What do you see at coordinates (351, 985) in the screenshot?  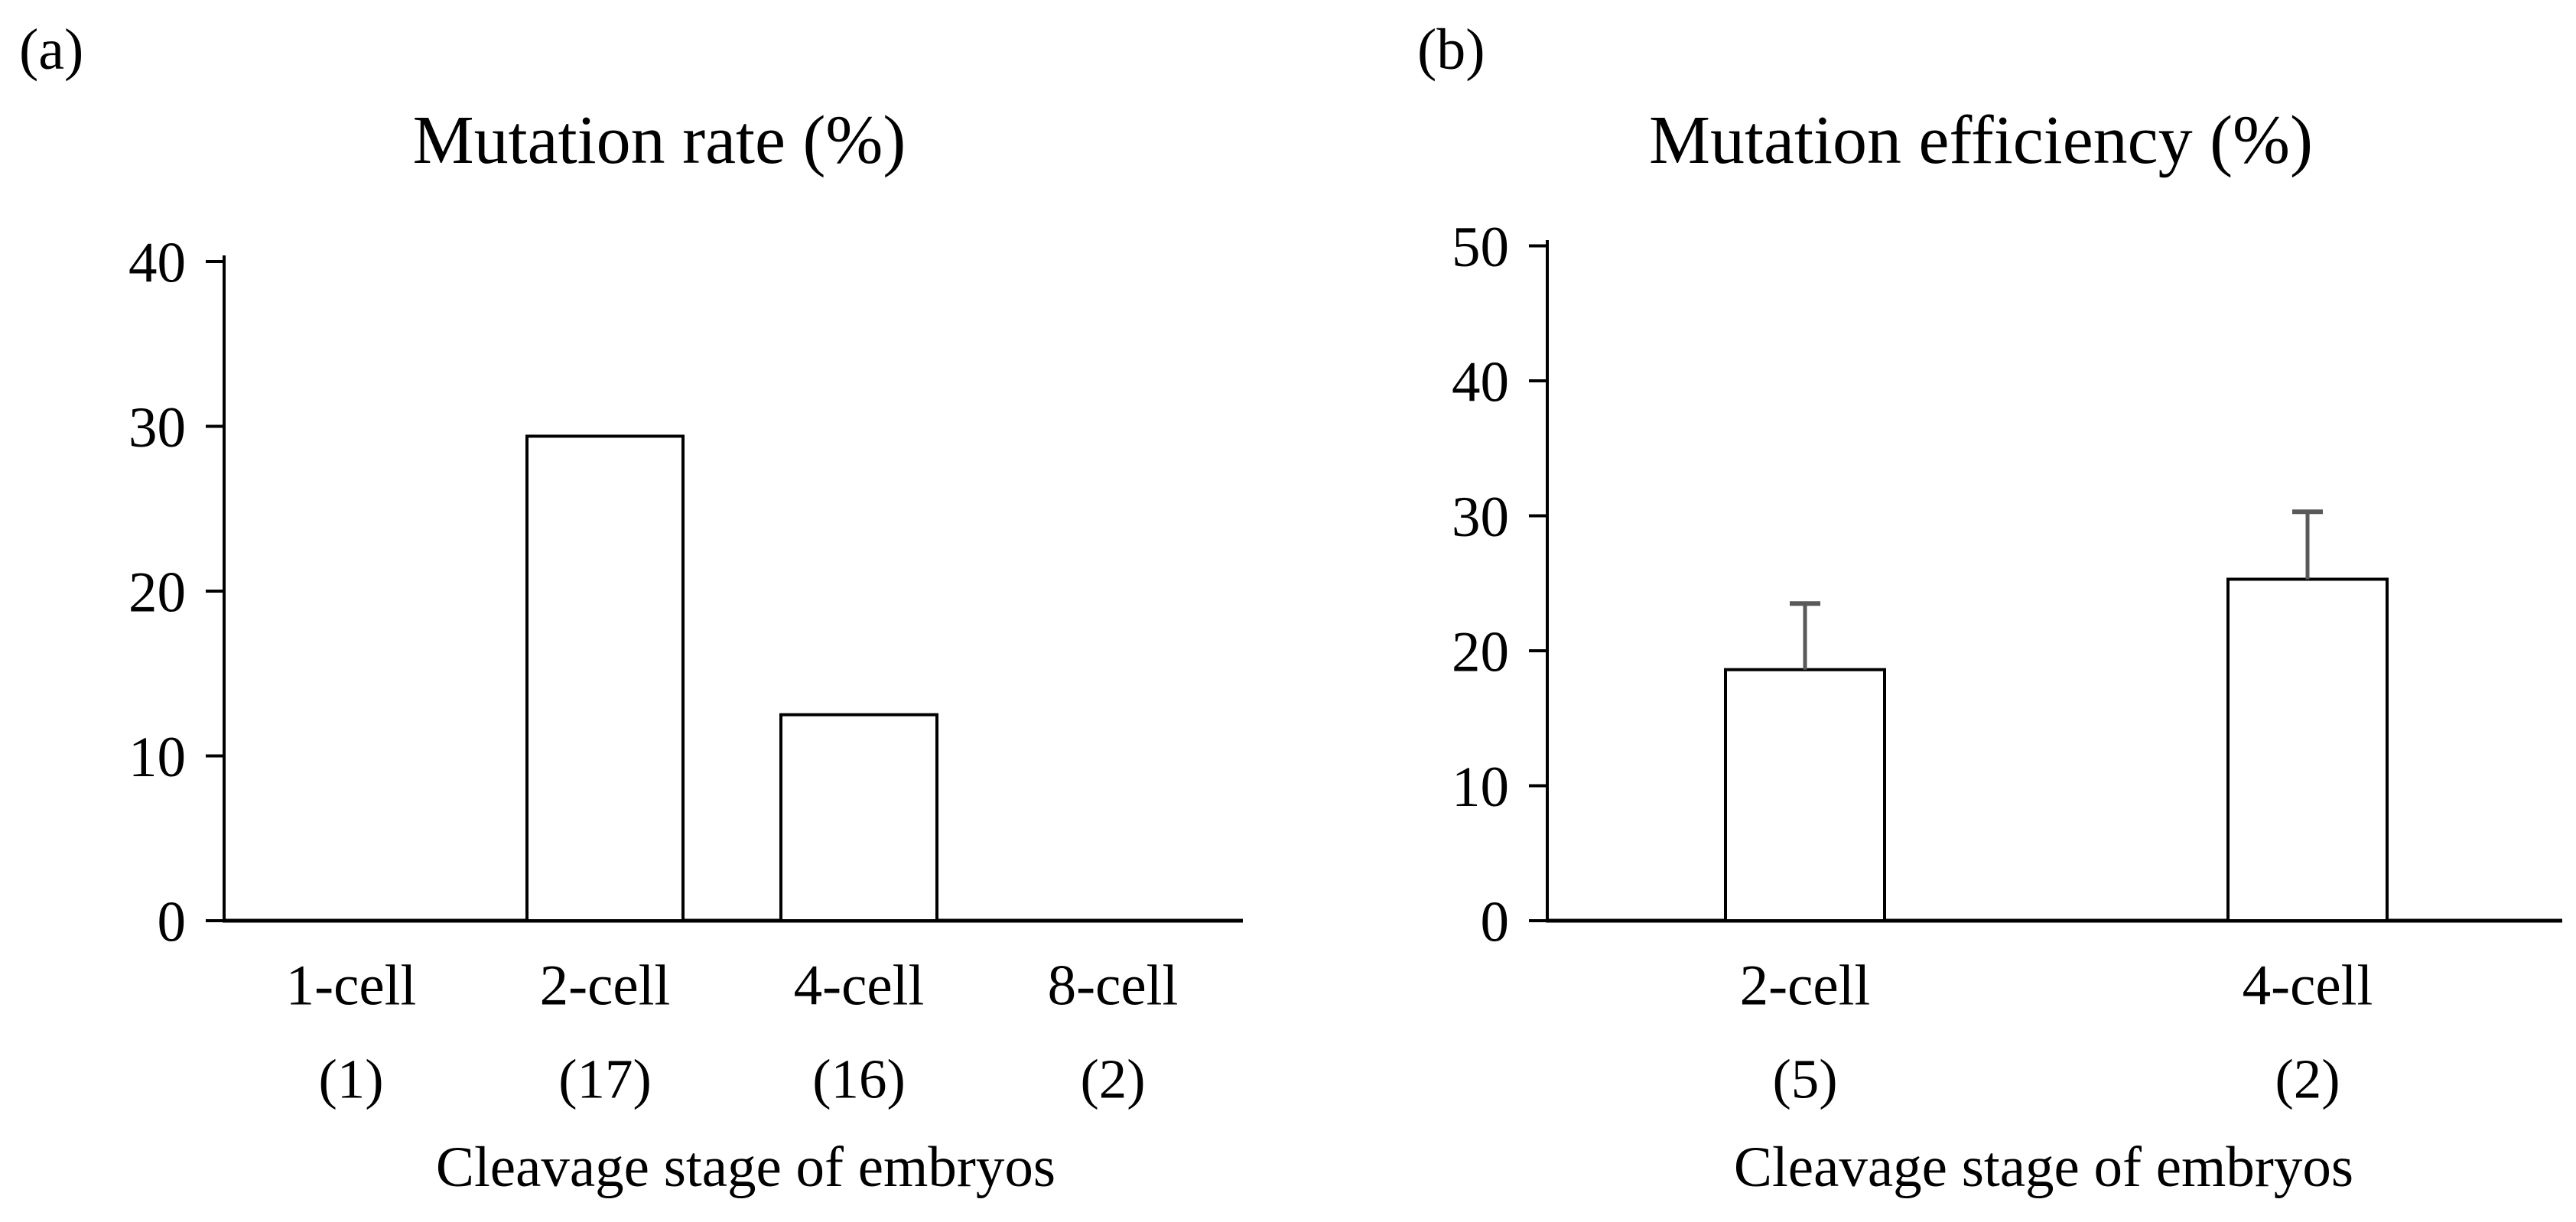 I see `category-label: 1-cell` at bounding box center [351, 985].